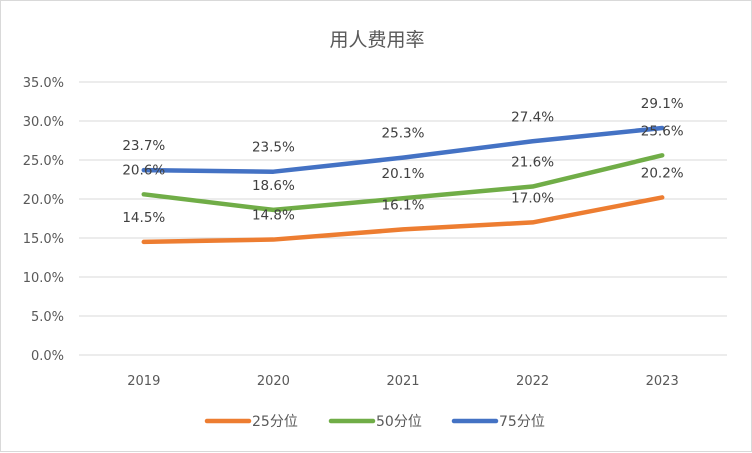 The width and height of the screenshot is (752, 453). Describe the element at coordinates (273, 216) in the screenshot. I see `data-label: 14.8%` at that location.